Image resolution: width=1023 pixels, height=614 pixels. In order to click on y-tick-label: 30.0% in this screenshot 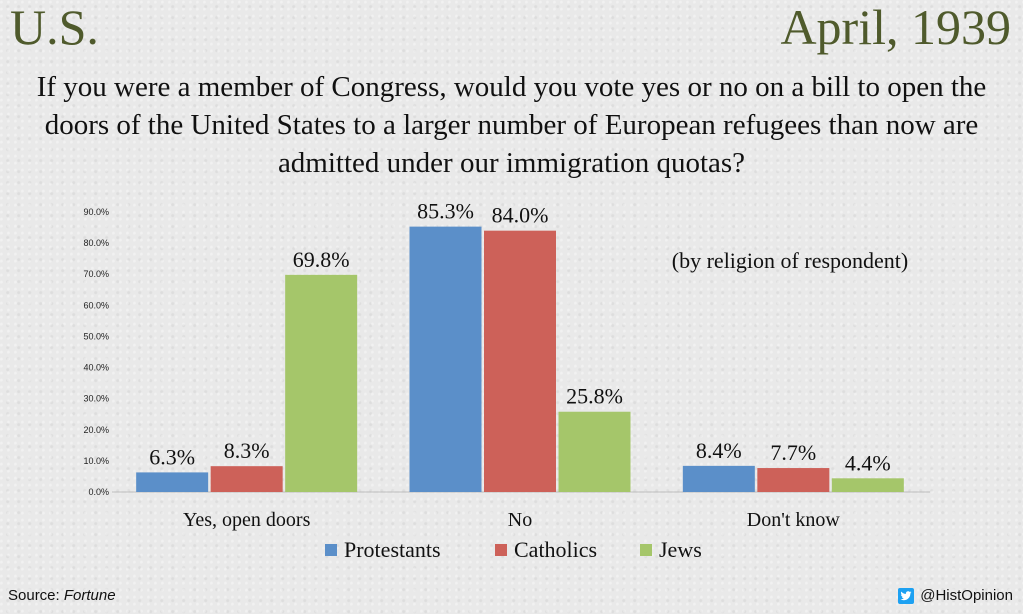, I will do `click(96, 399)`.